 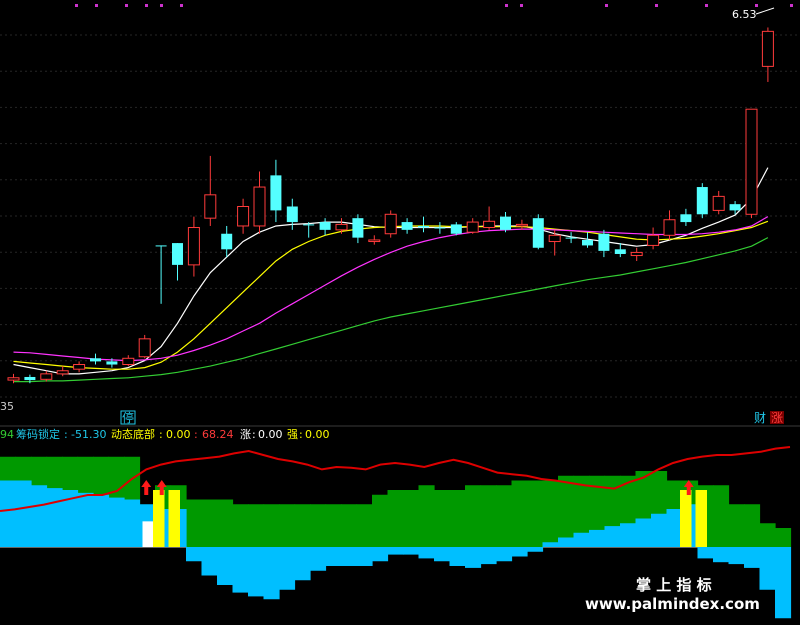 What do you see at coordinates (66, 434) in the screenshot?
I see `legend-1-colon: :` at bounding box center [66, 434].